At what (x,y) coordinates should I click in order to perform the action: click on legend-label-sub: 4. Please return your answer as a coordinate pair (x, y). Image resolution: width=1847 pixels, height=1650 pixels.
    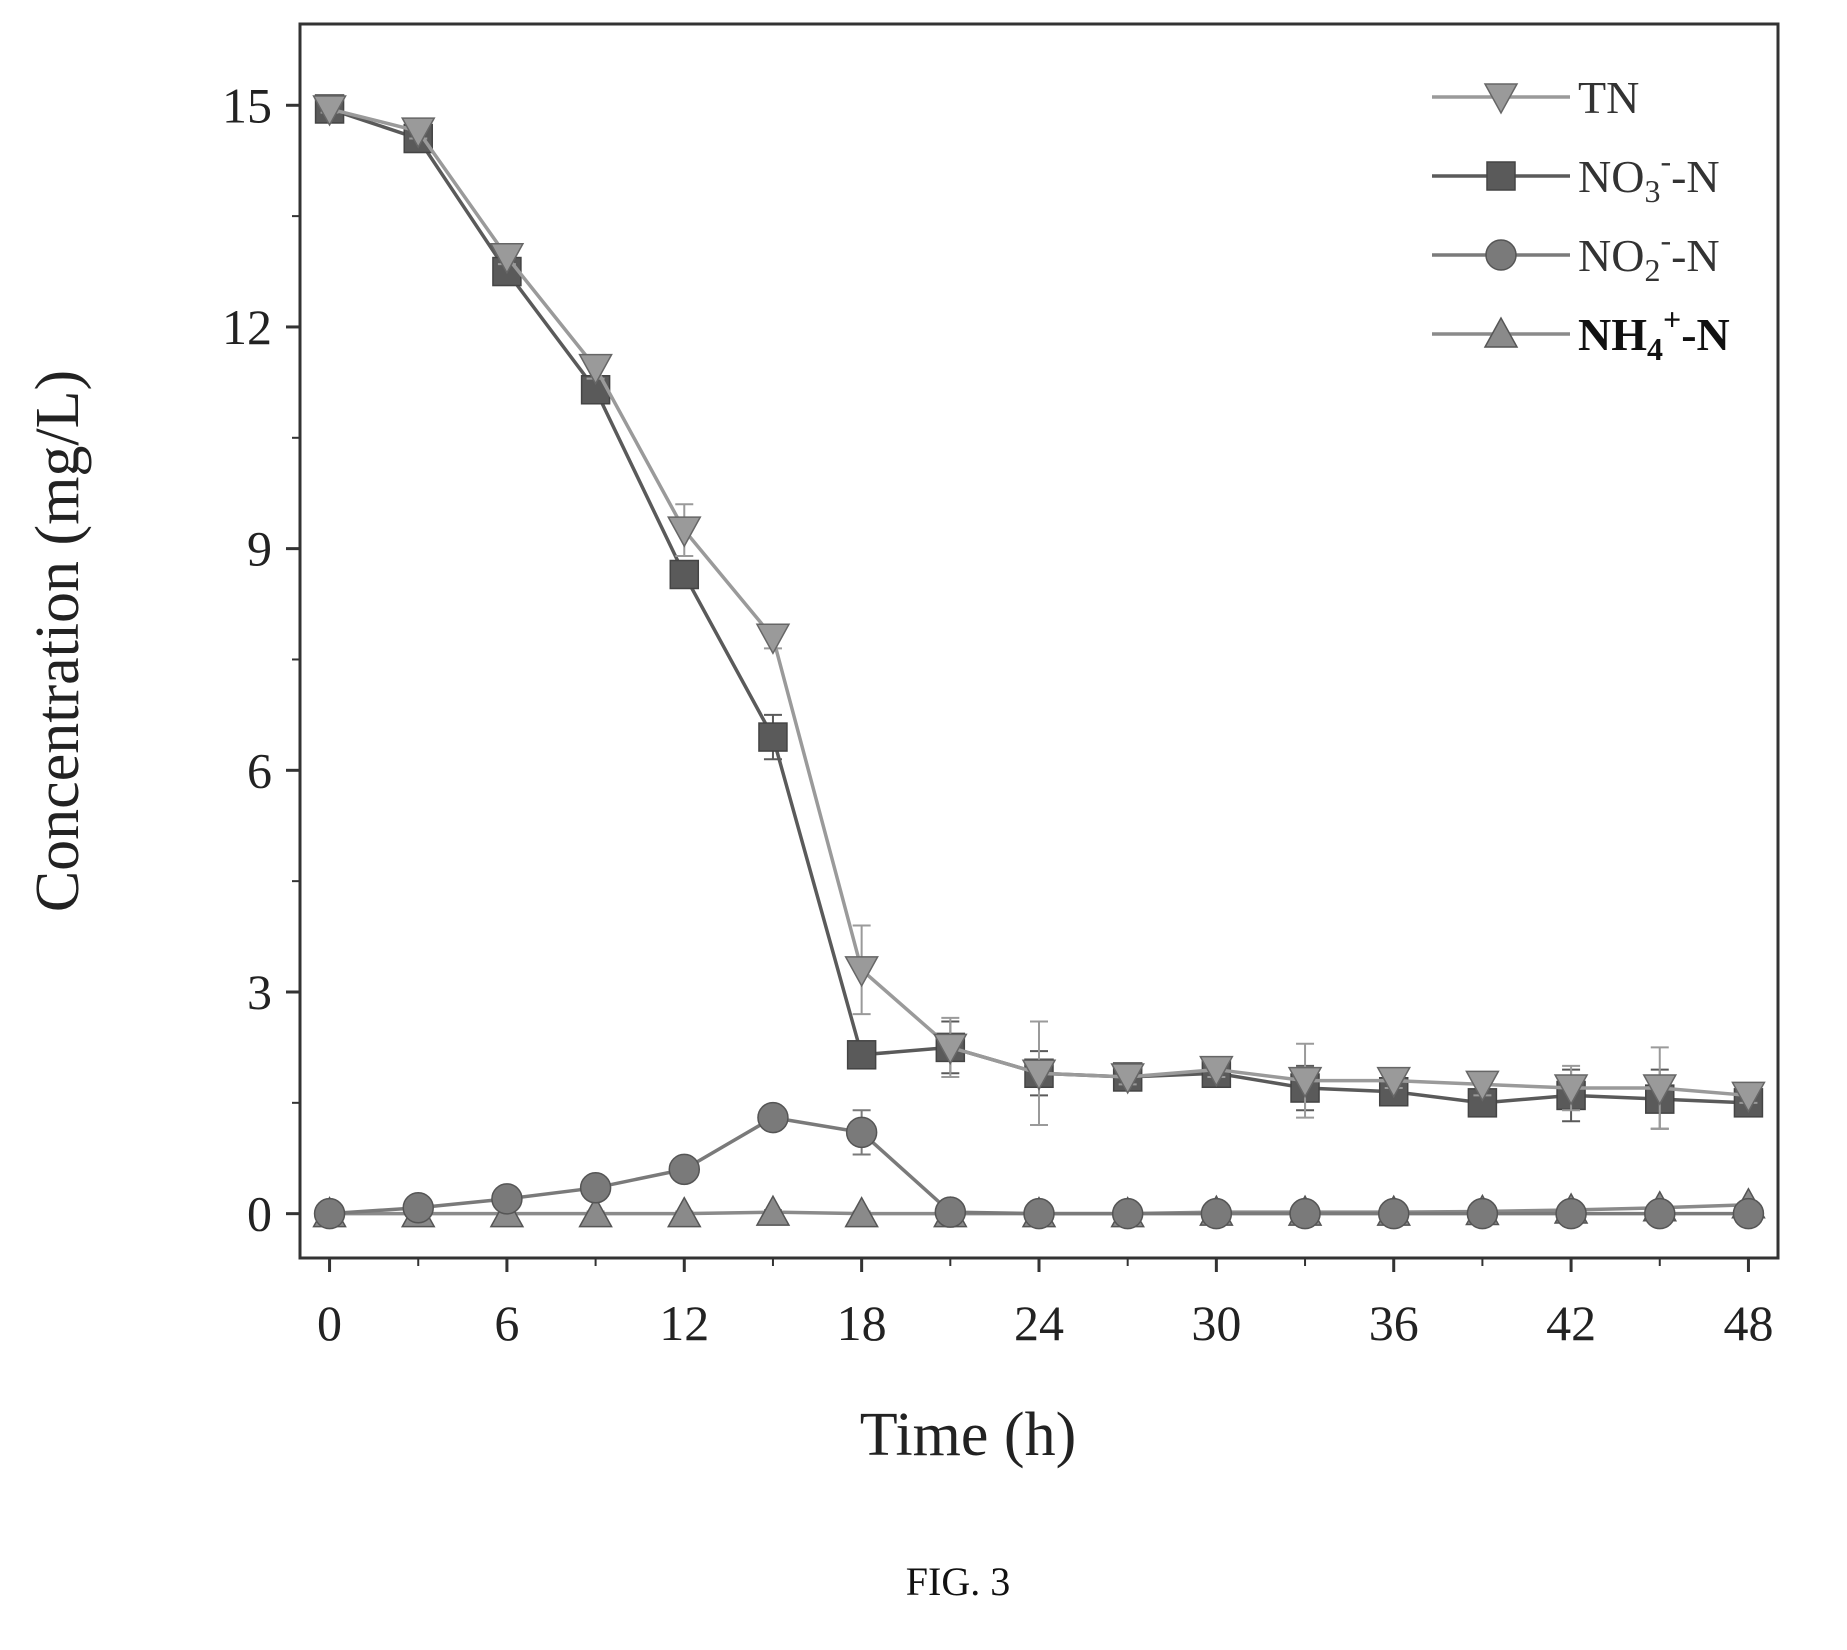
    Looking at the image, I should click on (1655, 349).